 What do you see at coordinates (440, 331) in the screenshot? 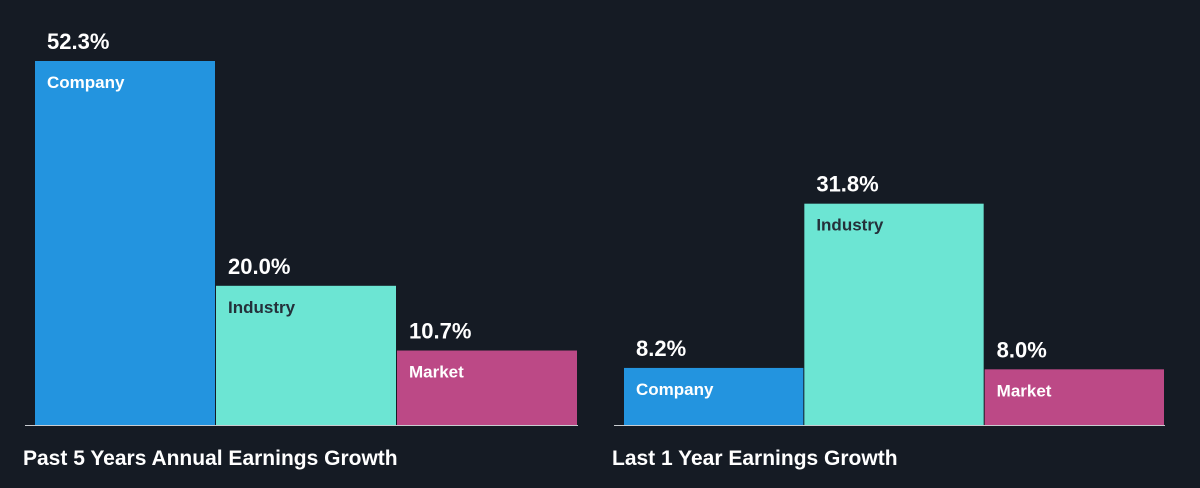
I see `bar-value-label-market: 10.7%` at bounding box center [440, 331].